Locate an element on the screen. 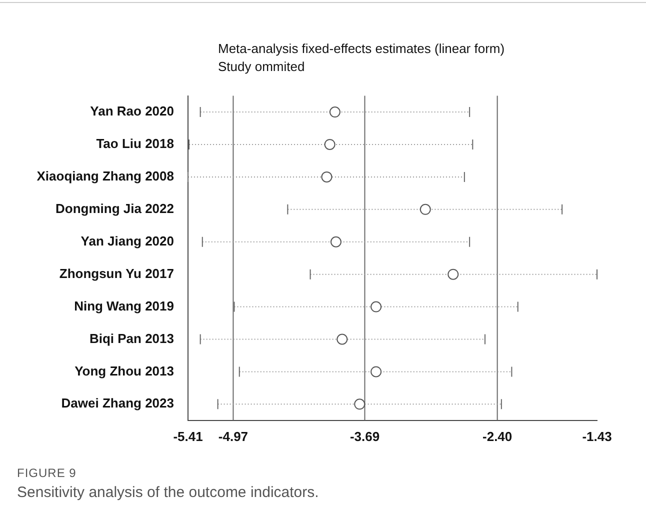 This screenshot has width=646, height=515. chart-subtitle: Study ommited is located at coordinates (262, 67).